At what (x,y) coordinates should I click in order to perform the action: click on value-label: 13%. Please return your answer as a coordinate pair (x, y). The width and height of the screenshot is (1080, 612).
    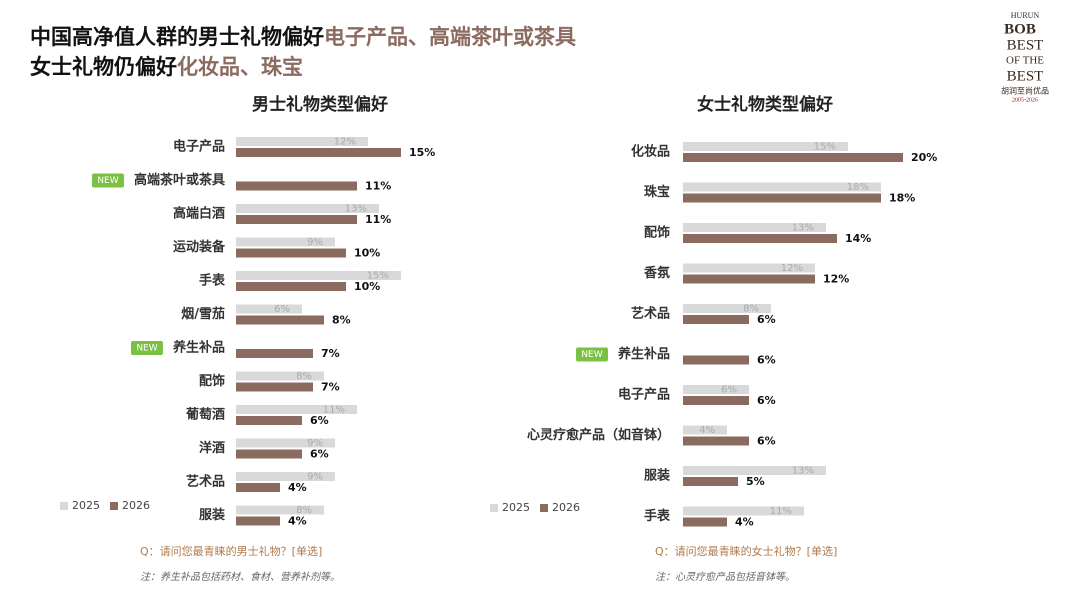
    Looking at the image, I should click on (803, 228).